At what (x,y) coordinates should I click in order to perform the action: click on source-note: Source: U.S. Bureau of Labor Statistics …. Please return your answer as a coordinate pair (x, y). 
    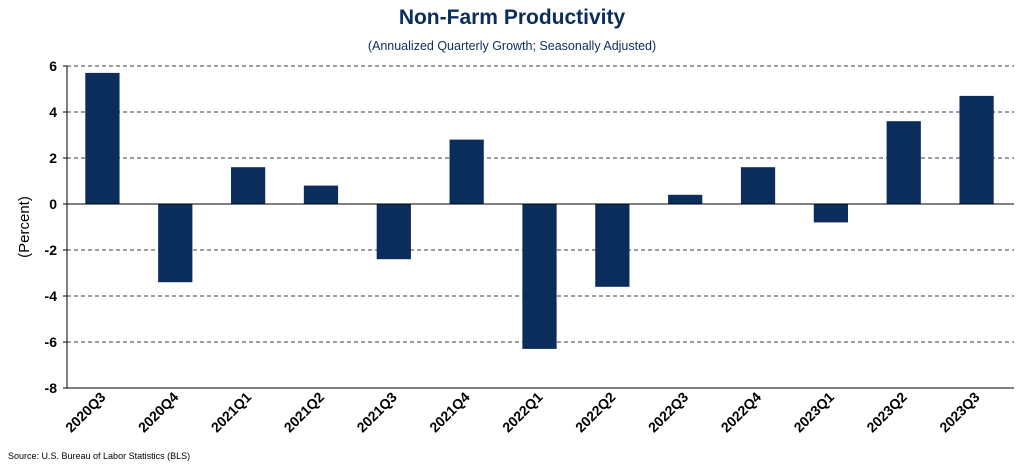
    Looking at the image, I should click on (99, 456).